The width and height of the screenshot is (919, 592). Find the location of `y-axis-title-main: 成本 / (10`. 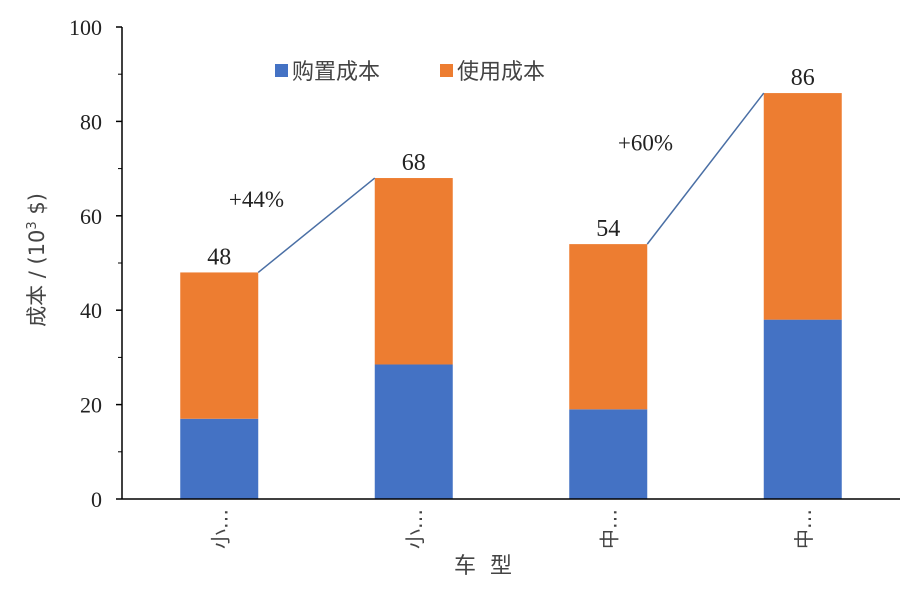

y-axis-title-main: 成本 / (10 is located at coordinates (37, 278).